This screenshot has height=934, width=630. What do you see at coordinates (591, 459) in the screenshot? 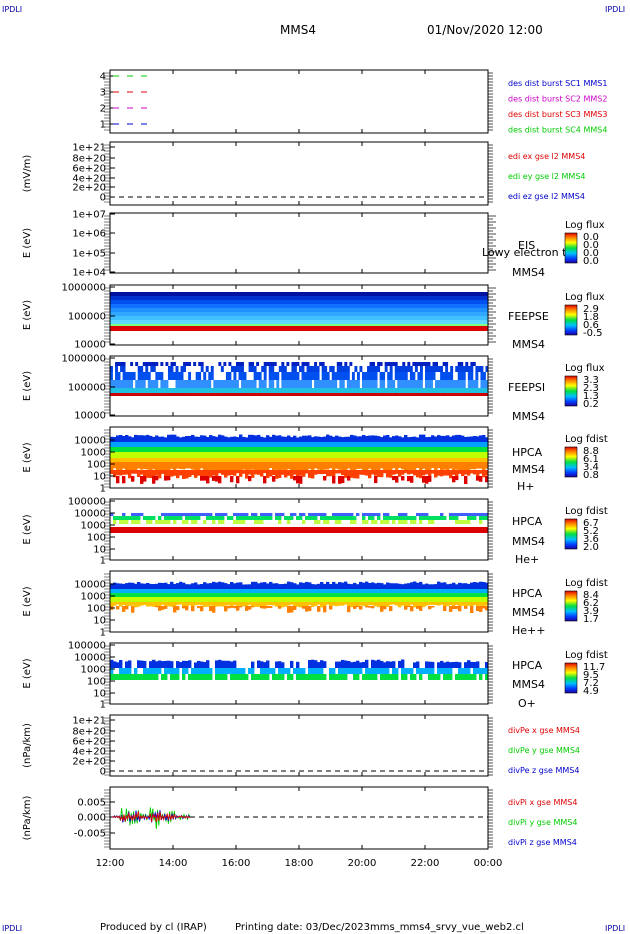
I see `hpca_h-cbar-tick: 6.1` at bounding box center [591, 459].